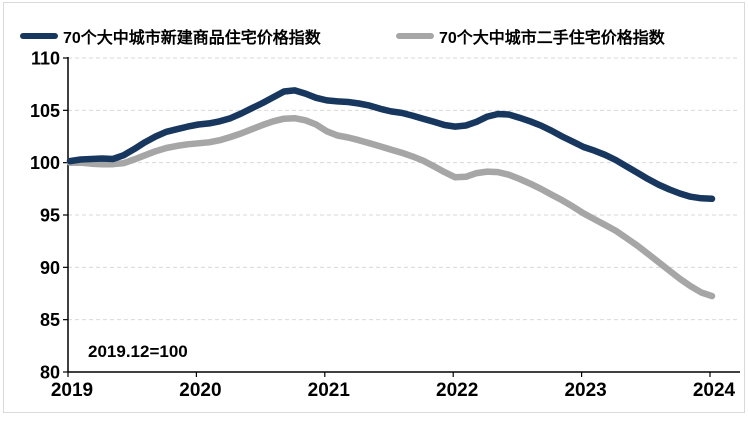 Image resolution: width=748 pixels, height=425 pixels. Describe the element at coordinates (50, 320) in the screenshot. I see `y-tick-label: 85` at that location.